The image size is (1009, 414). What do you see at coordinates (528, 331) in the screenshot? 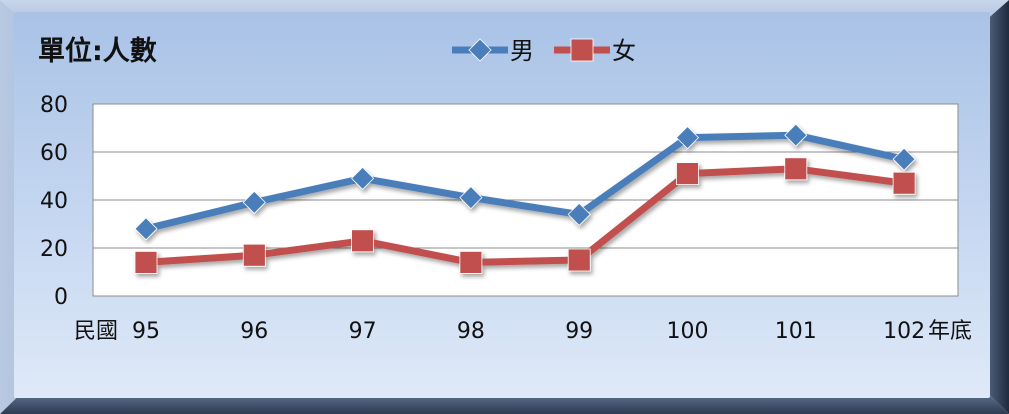
I see `x-axis-ticks: 95 96 97 98 99 100 101 102` at bounding box center [528, 331].